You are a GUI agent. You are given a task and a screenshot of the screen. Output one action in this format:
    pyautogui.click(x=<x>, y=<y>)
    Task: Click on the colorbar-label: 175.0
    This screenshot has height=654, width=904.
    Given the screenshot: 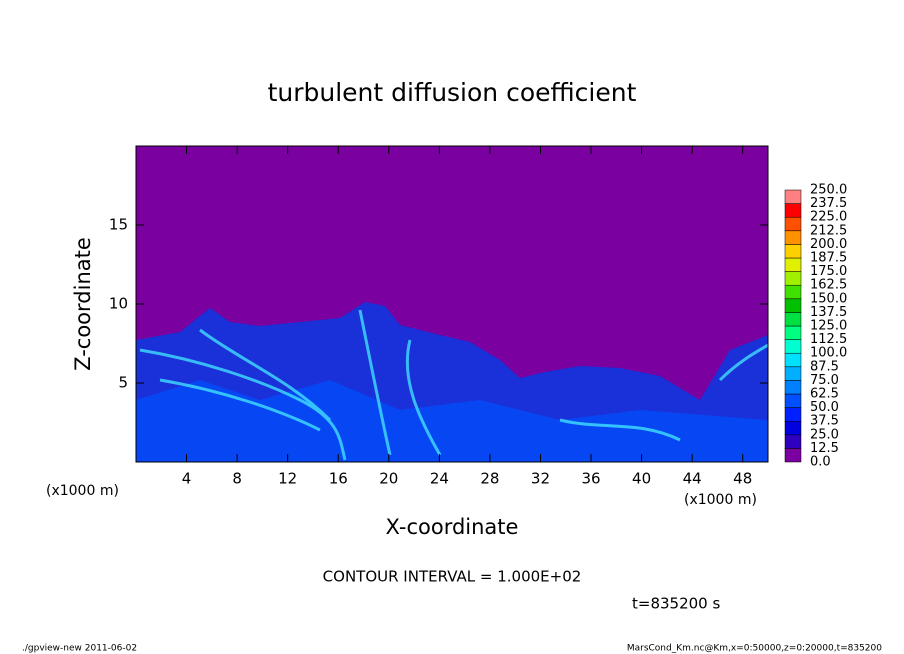 What is the action you would take?
    pyautogui.click(x=828, y=271)
    